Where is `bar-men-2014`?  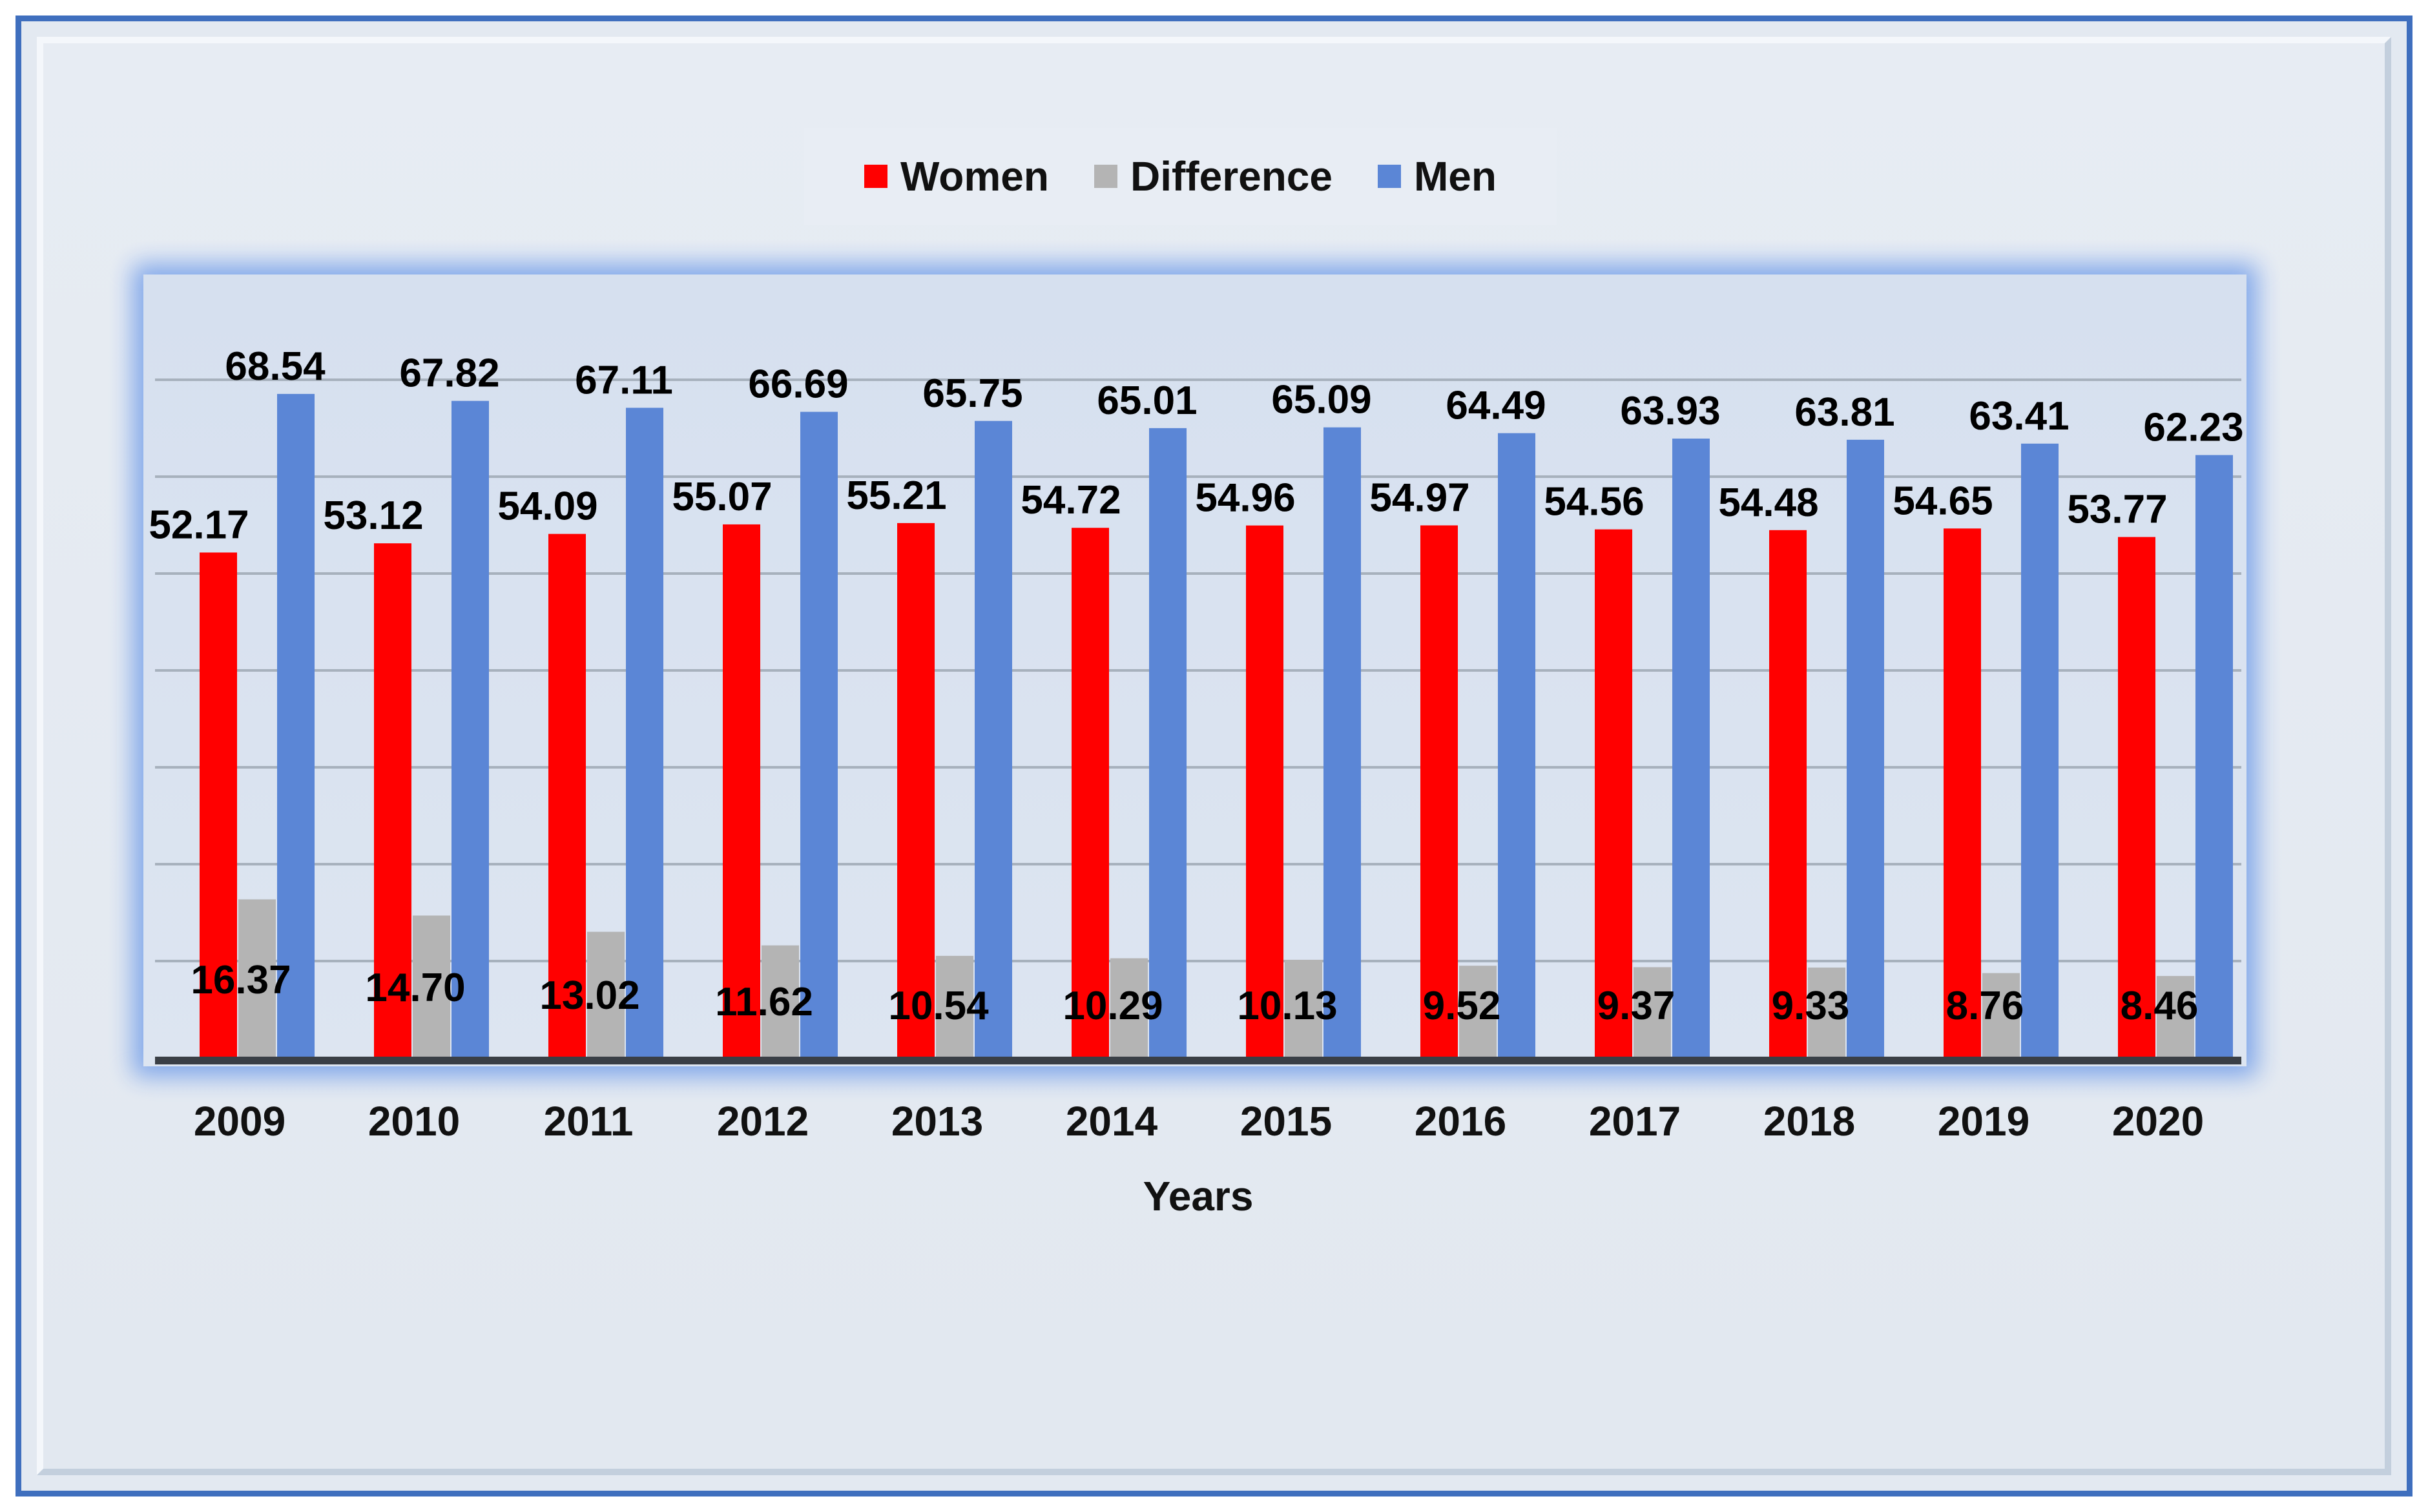 bar-men-2014 is located at coordinates (1168, 743).